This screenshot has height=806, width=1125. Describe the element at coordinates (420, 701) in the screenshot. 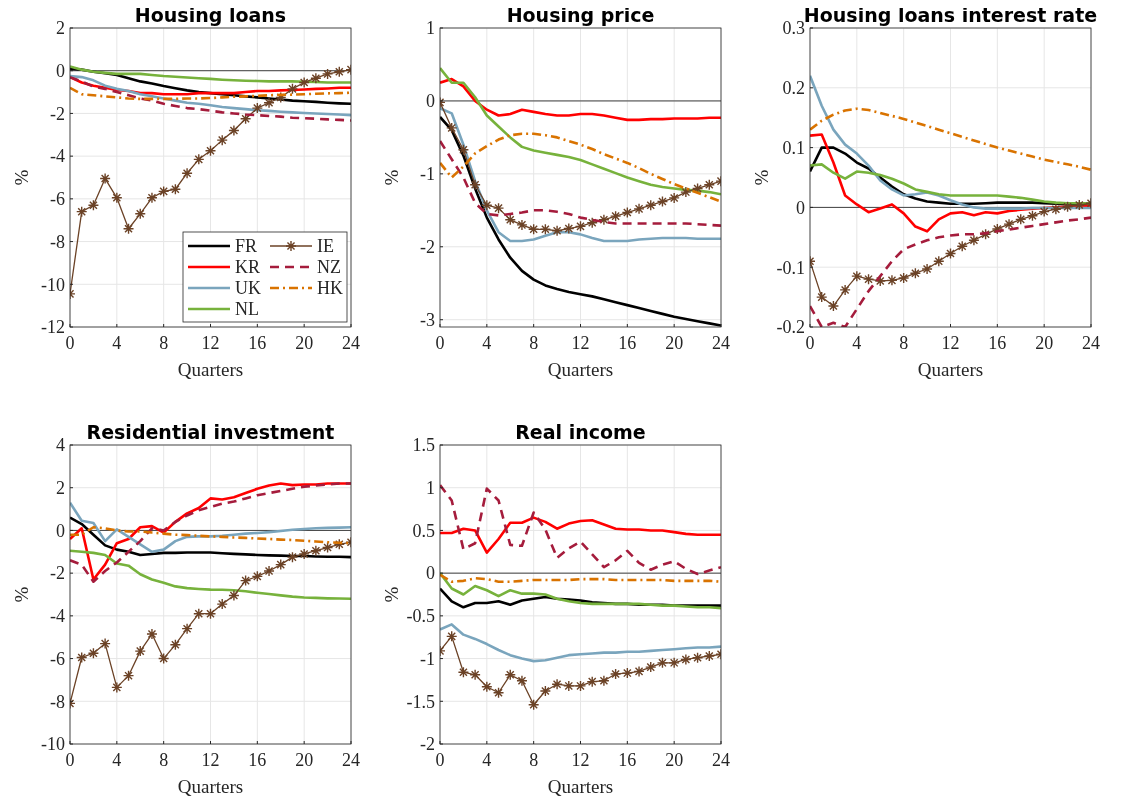

I see `y-tick-label: -1.5` at that location.